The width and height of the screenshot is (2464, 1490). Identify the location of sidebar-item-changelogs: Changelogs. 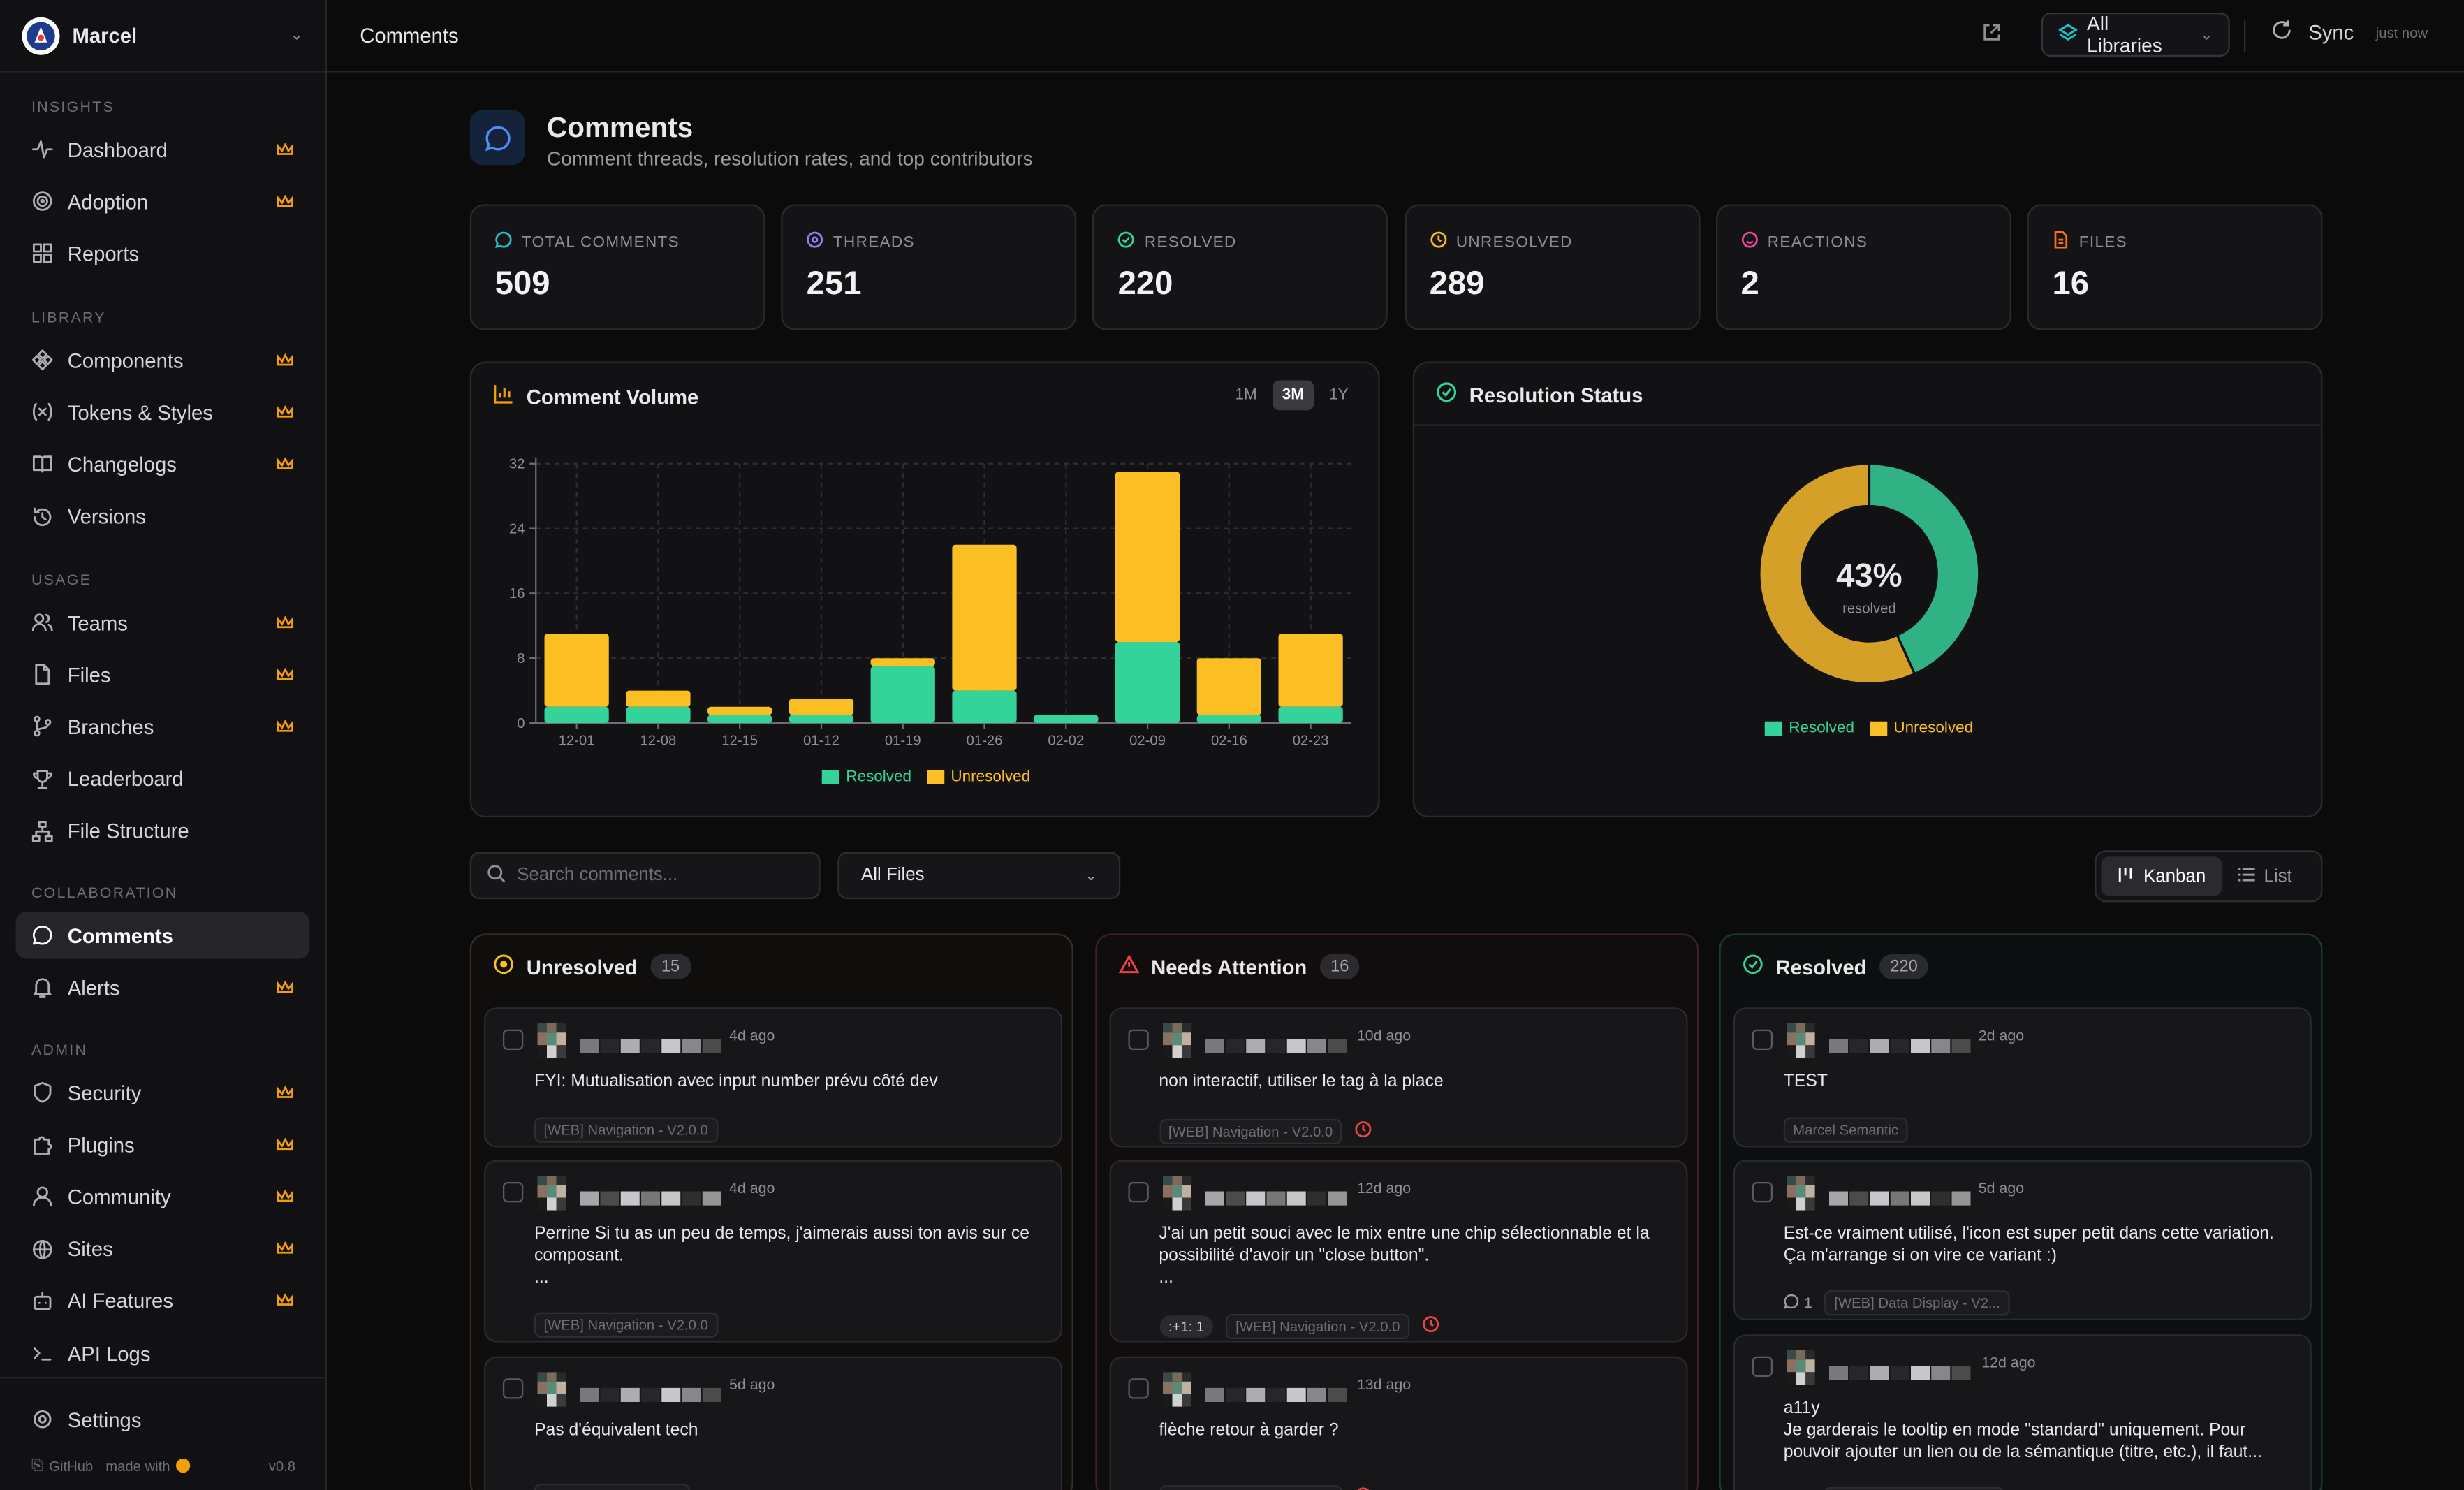
(163, 464).